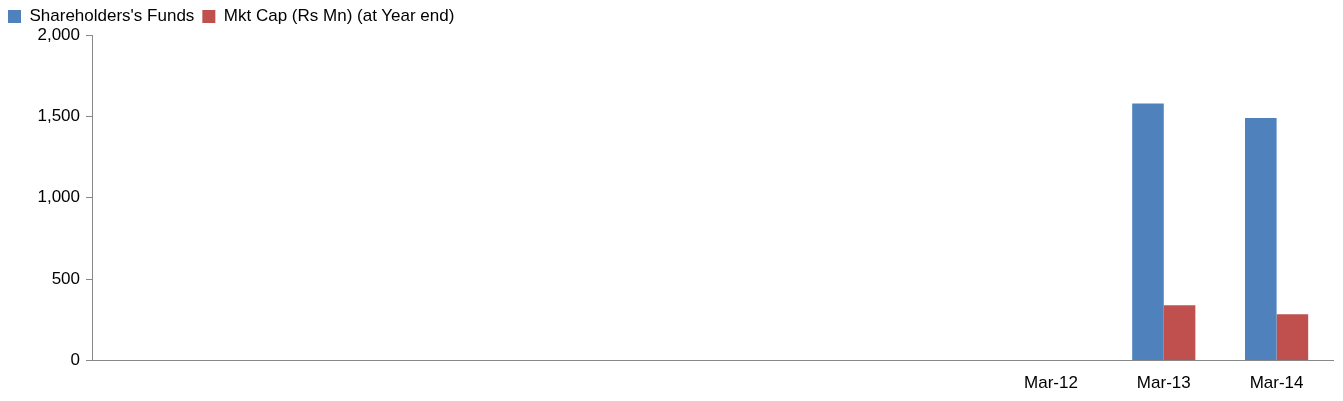 Image resolution: width=1343 pixels, height=401 pixels. I want to click on x-tick-label: Mar-12, so click(1051, 383).